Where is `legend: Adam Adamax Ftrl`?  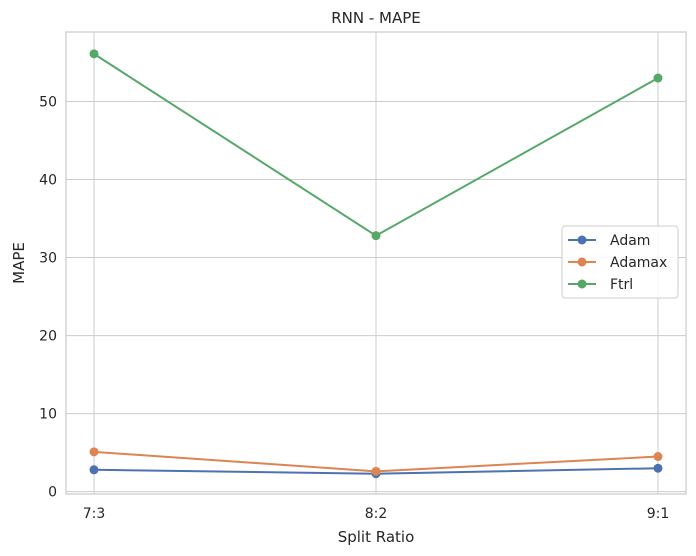 legend: Adam Adamax Ftrl is located at coordinates (620, 262).